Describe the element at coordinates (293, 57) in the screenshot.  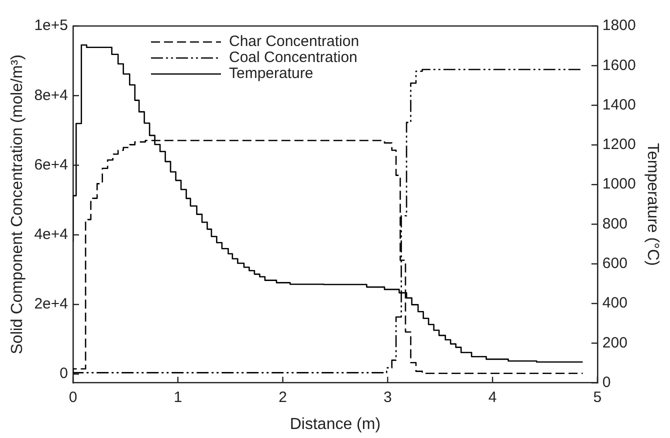
I see `legend-label: Coal Concentration` at that location.